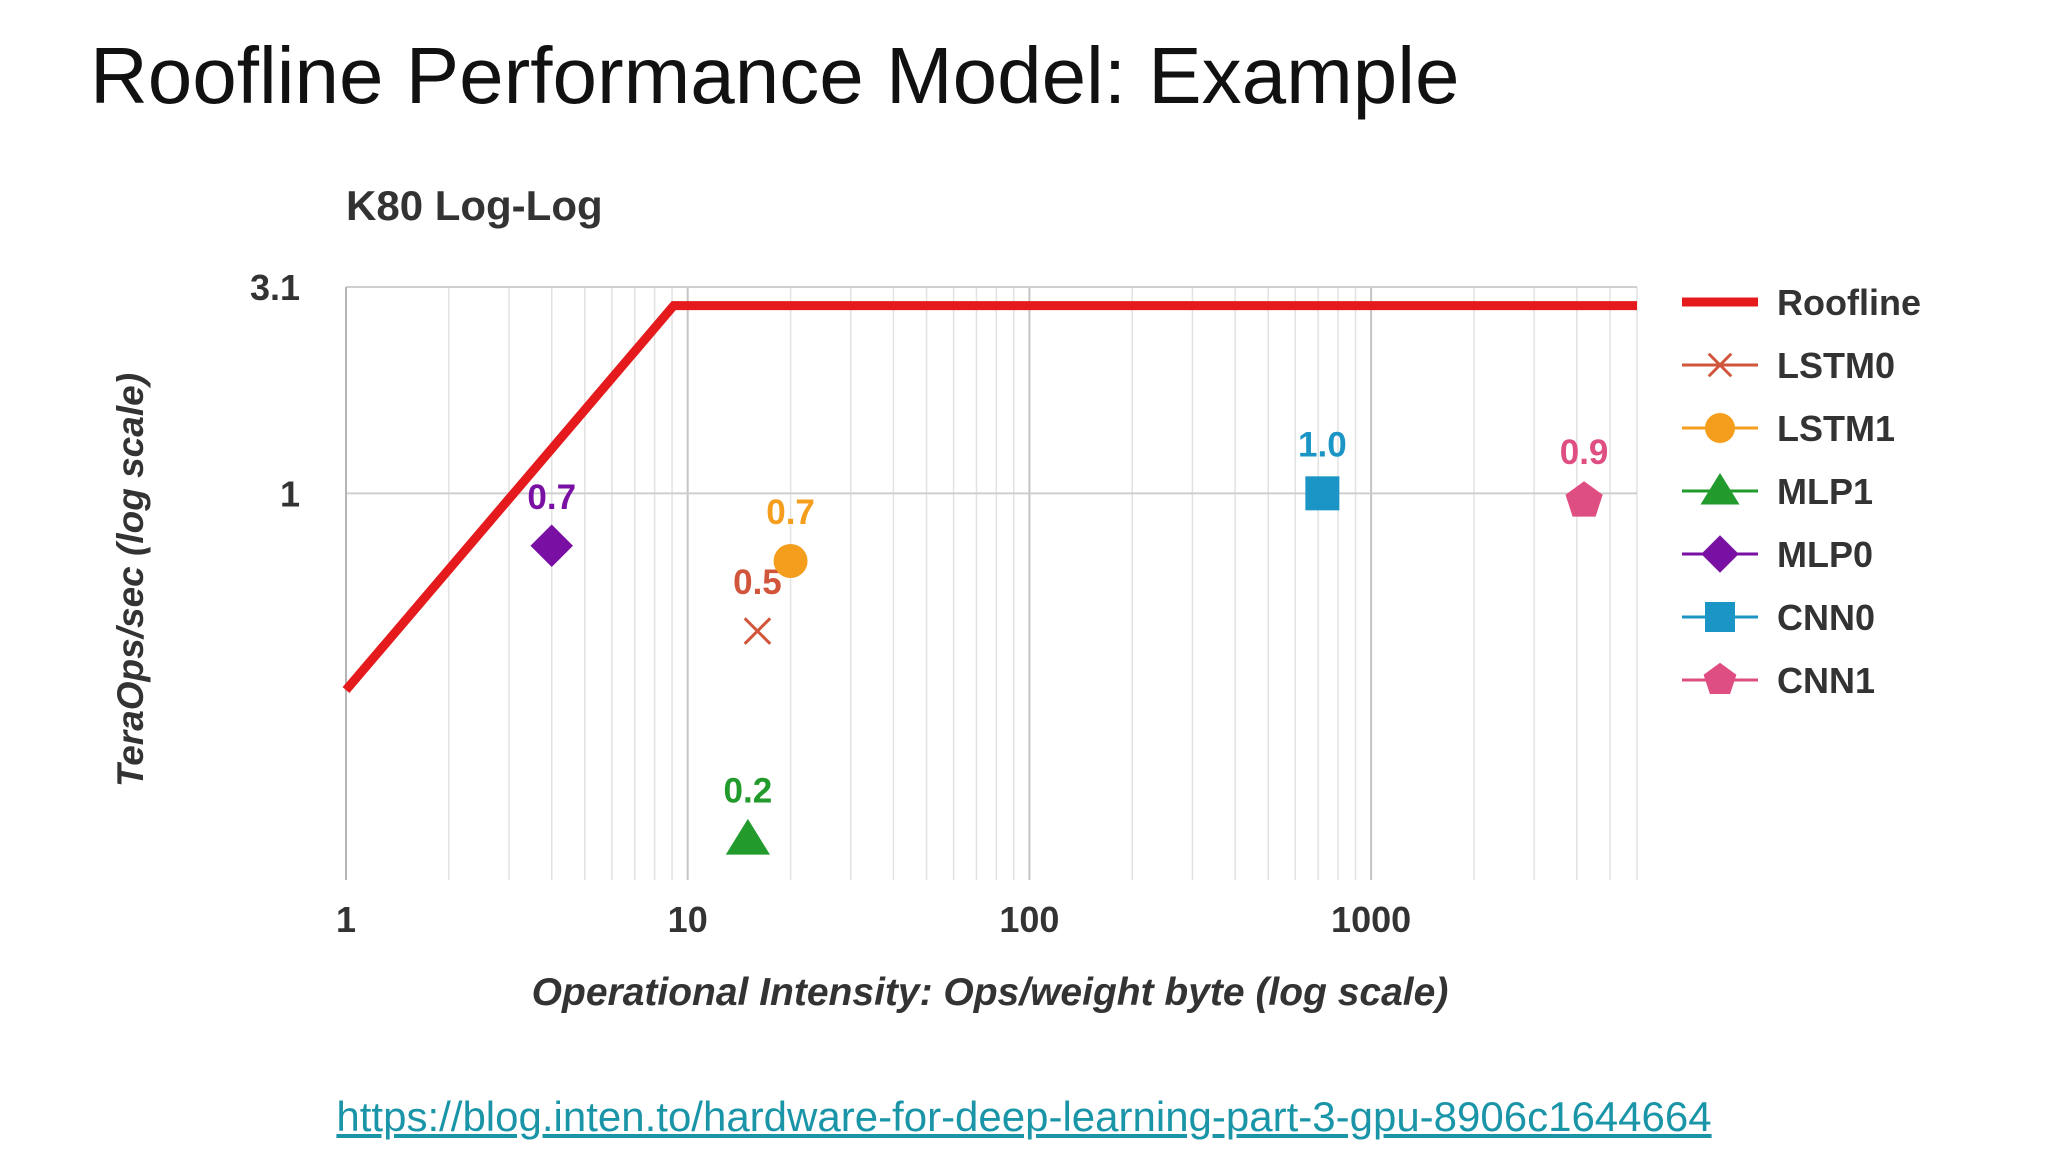 This screenshot has width=2048, height=1152. Describe the element at coordinates (1826, 617) in the screenshot. I see `legend-label-cnn0: CNN0` at that location.